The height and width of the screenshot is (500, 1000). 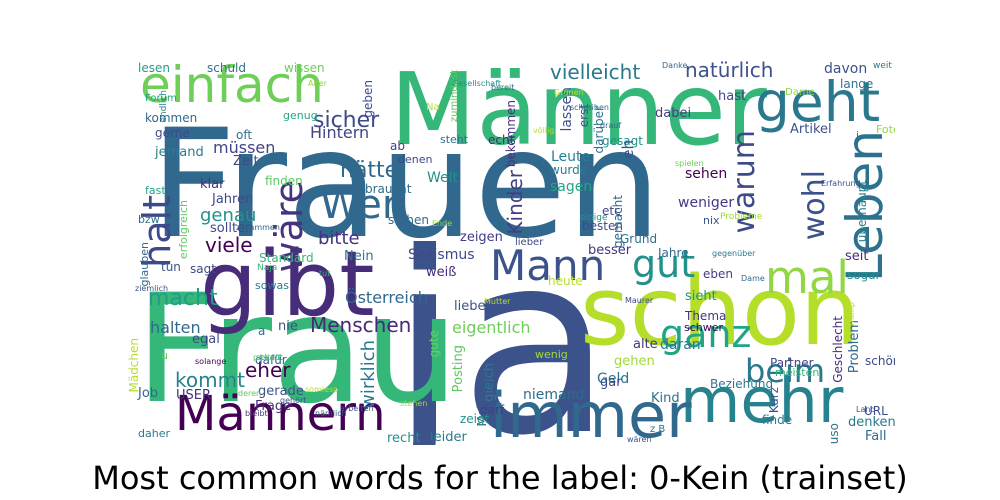 What do you see at coordinates (529, 242) in the screenshot?
I see `cloud-word: lieber` at bounding box center [529, 242].